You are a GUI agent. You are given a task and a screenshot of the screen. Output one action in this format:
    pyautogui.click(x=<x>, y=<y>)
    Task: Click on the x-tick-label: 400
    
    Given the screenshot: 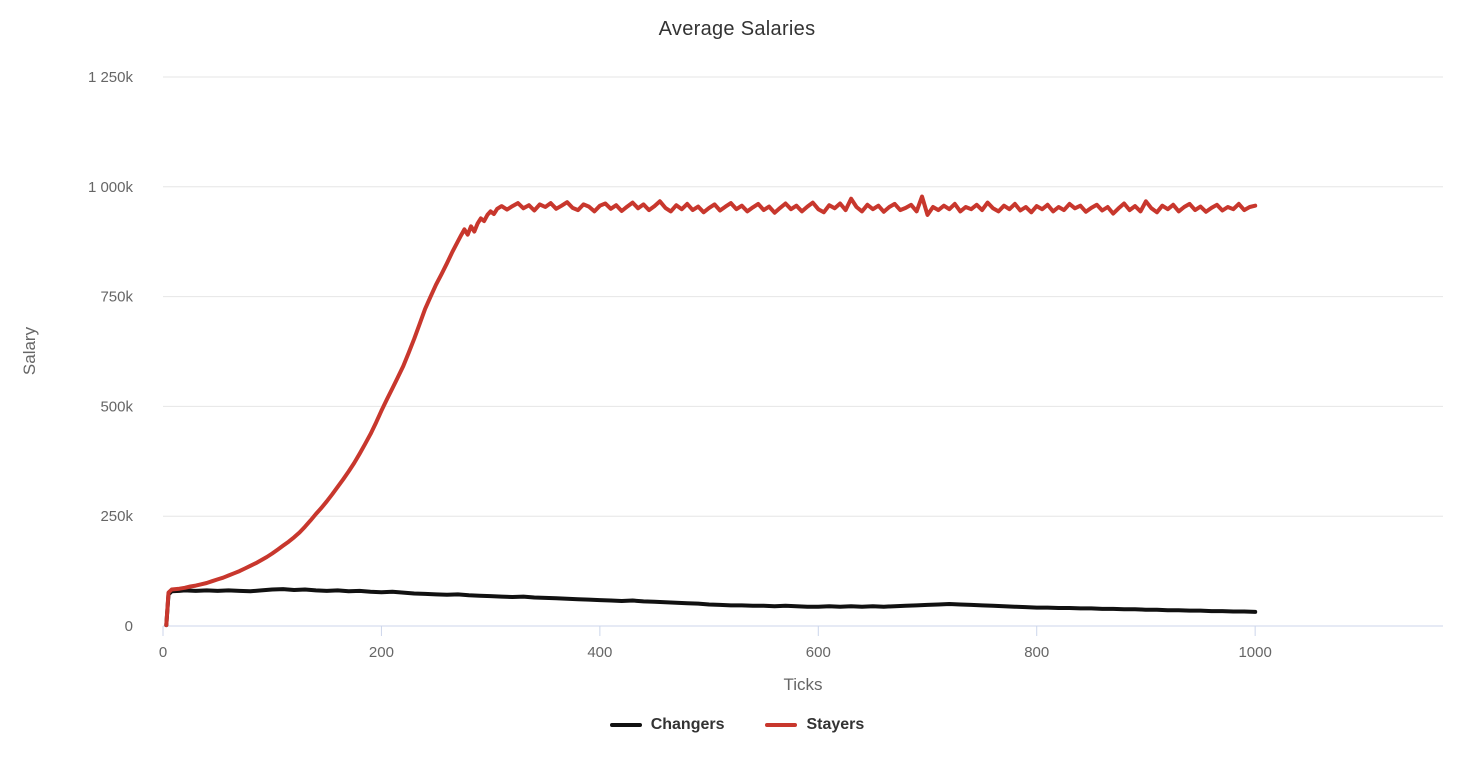 What is the action you would take?
    pyautogui.click(x=599, y=652)
    